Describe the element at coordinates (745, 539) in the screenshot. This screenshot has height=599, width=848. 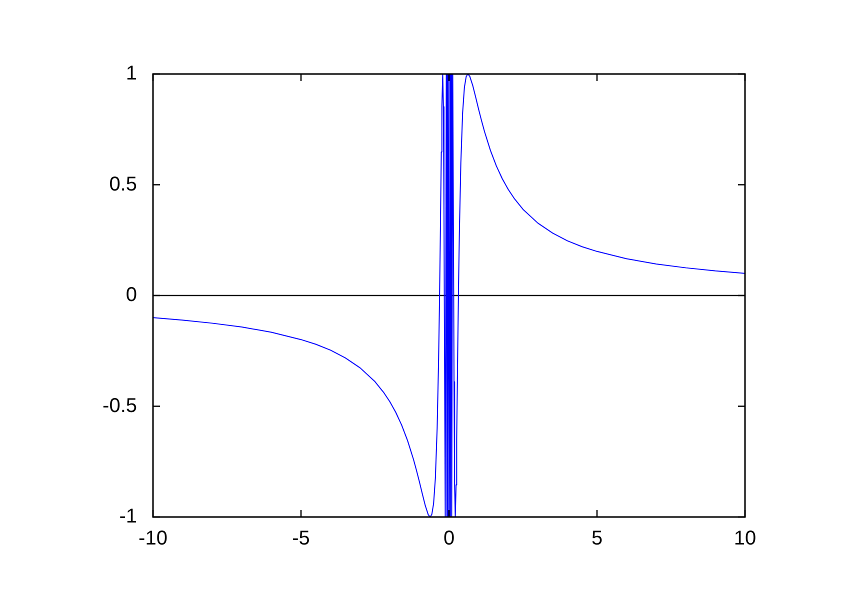
I see `x-tick-label: 10` at that location.